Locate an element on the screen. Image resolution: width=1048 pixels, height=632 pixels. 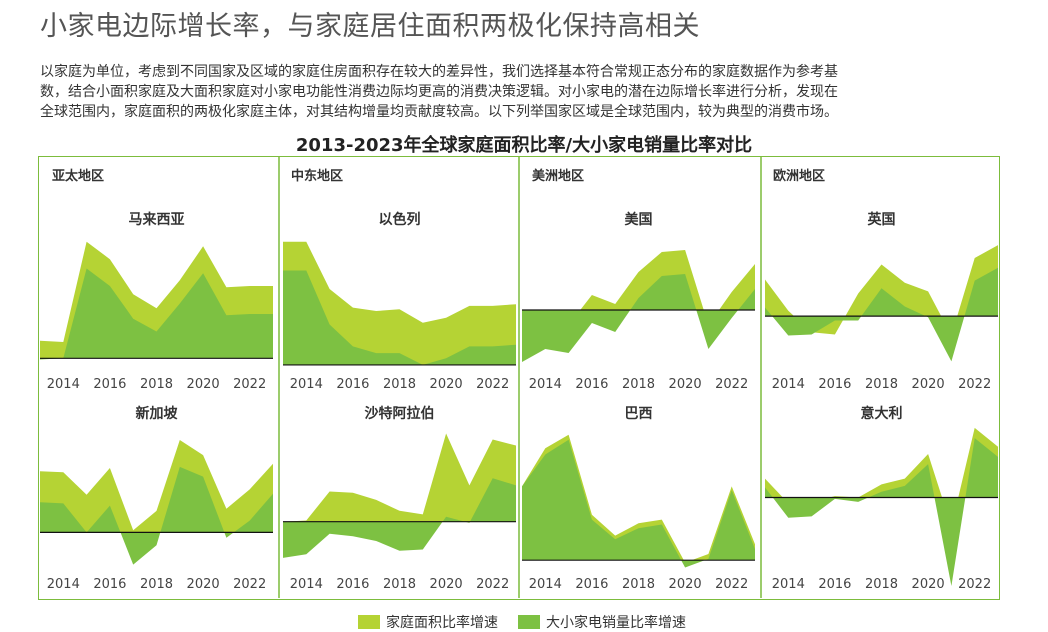
chart-panel: 沙特阿拉伯 2014 2016 2018 2020 2022 is located at coordinates (399, 498).